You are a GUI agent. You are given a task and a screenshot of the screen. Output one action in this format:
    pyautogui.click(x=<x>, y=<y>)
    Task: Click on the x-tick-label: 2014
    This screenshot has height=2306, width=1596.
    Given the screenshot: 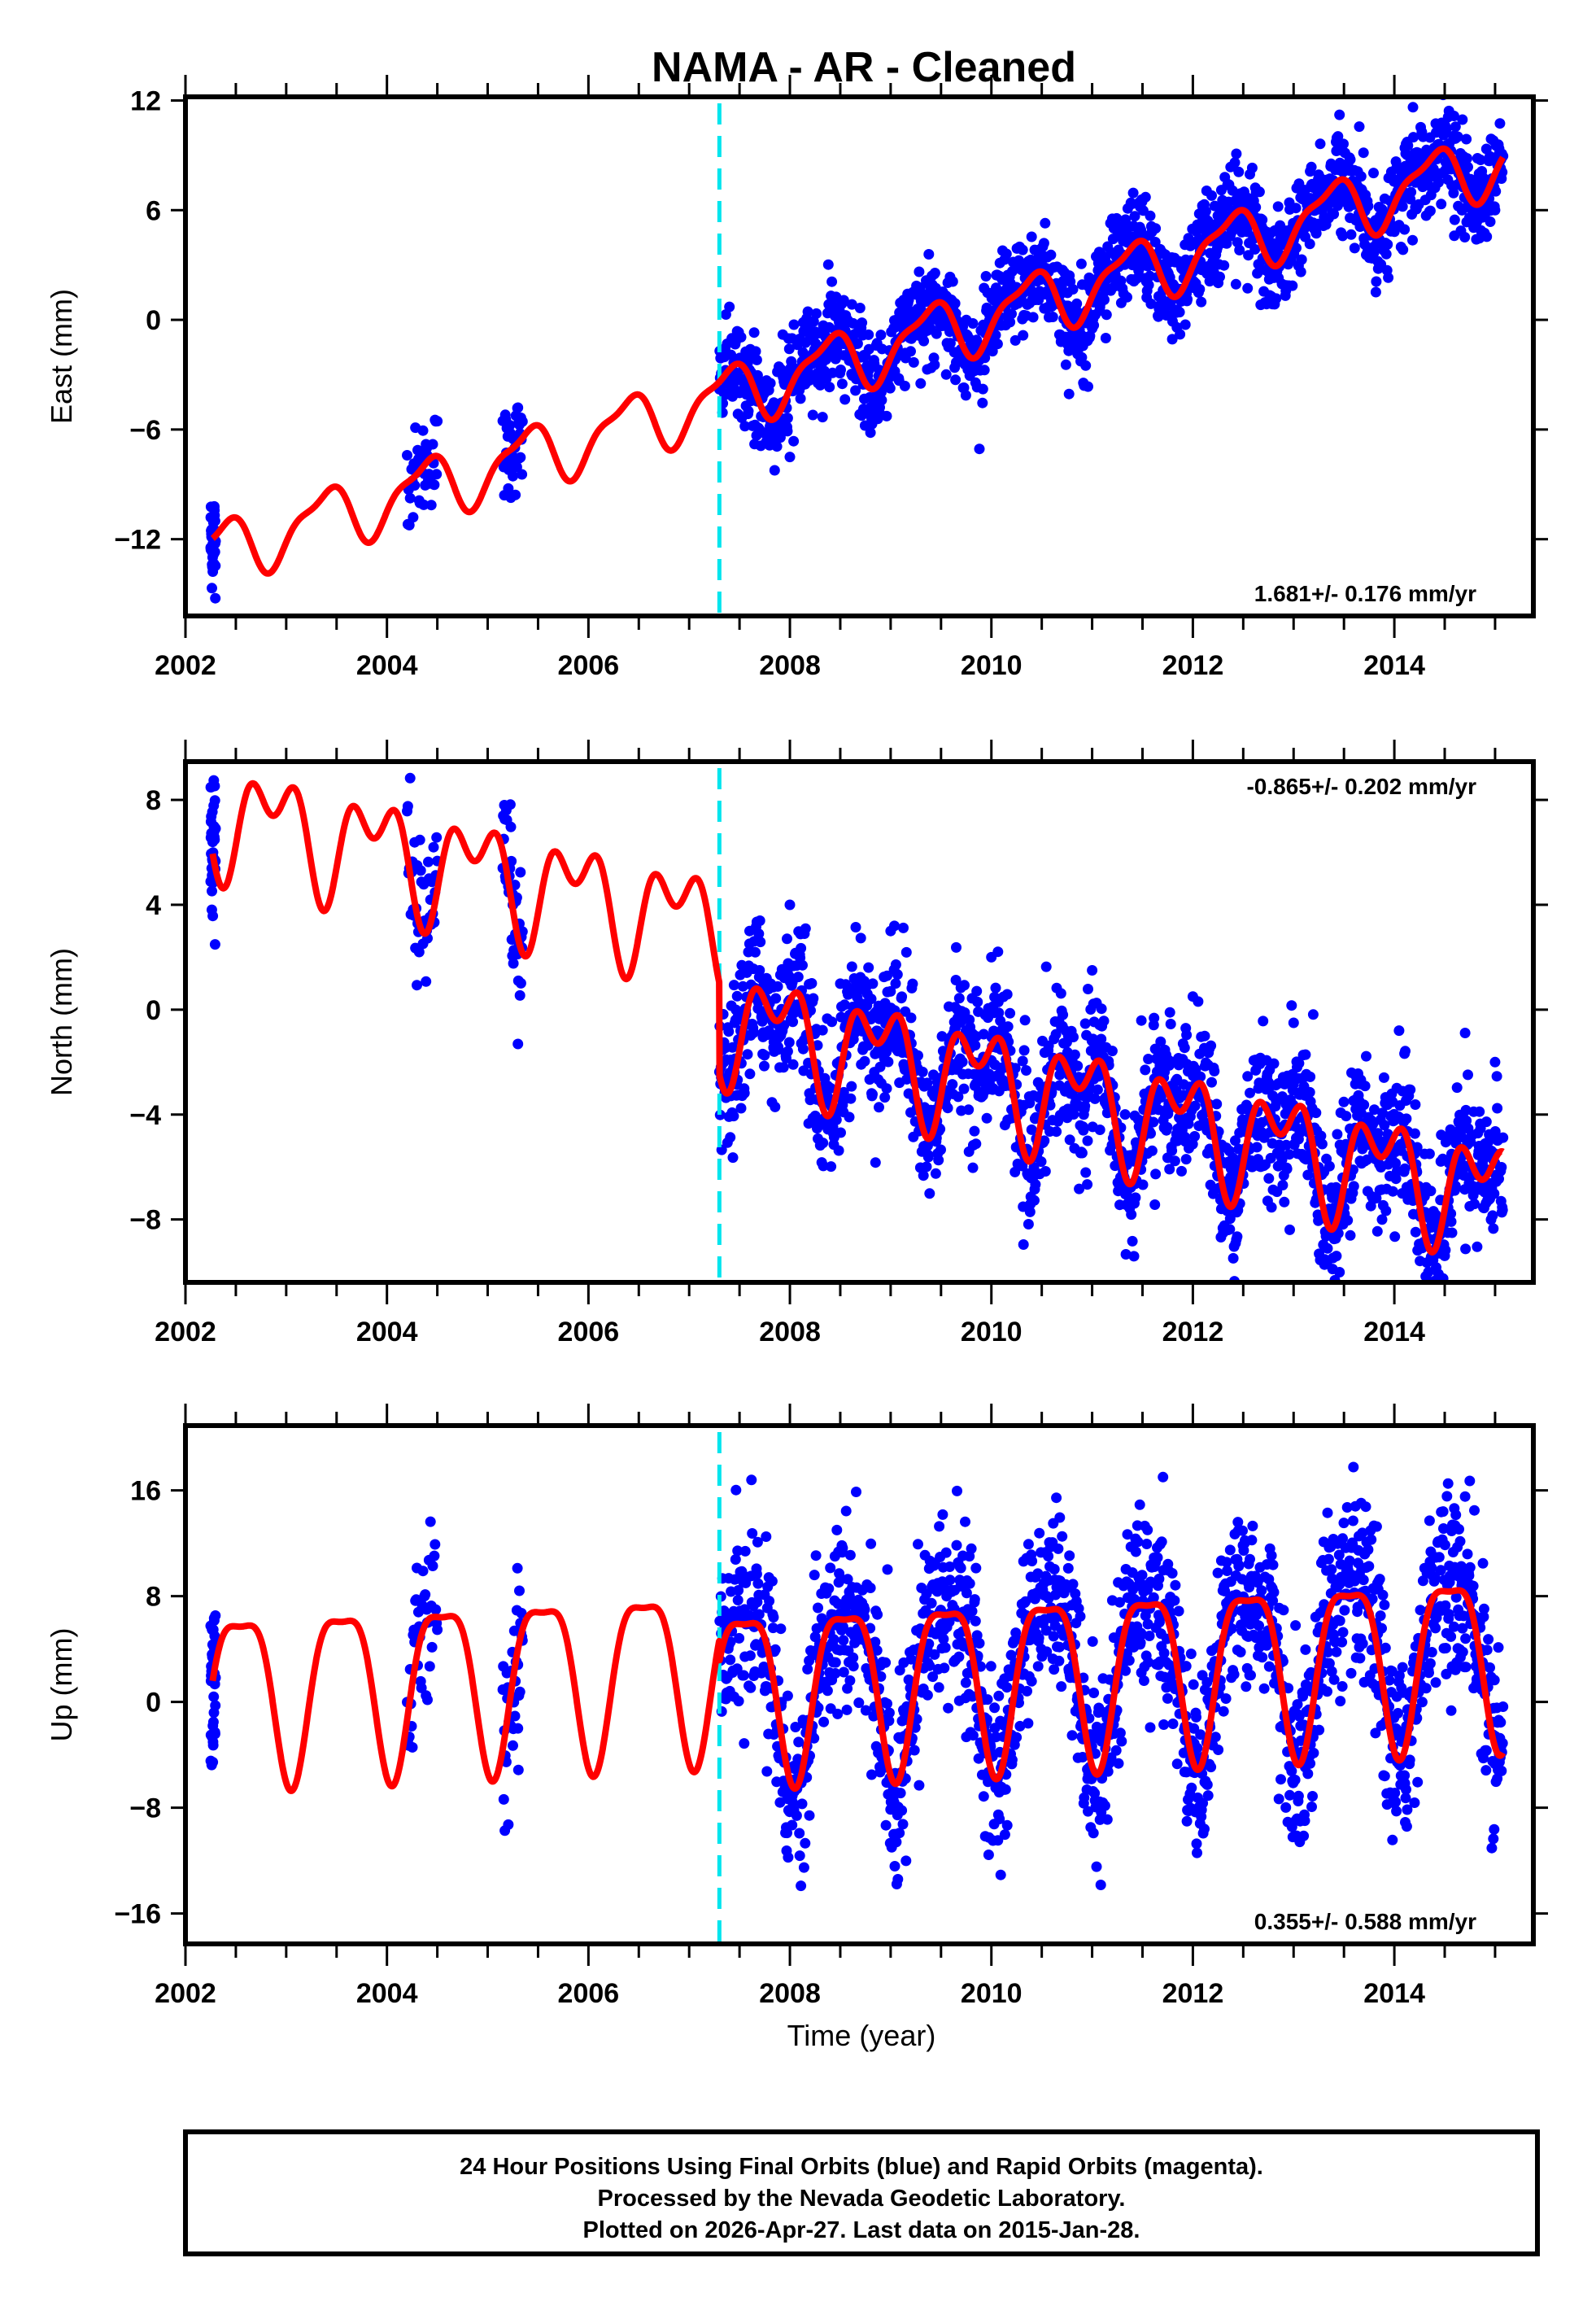 What is the action you would take?
    pyautogui.click(x=1394, y=665)
    